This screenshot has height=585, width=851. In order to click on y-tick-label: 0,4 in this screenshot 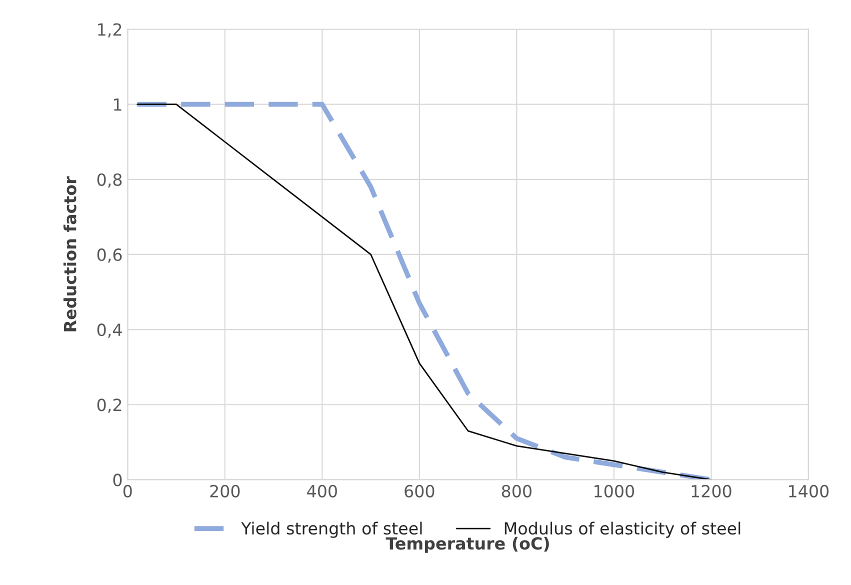, I will do `click(109, 331)`.